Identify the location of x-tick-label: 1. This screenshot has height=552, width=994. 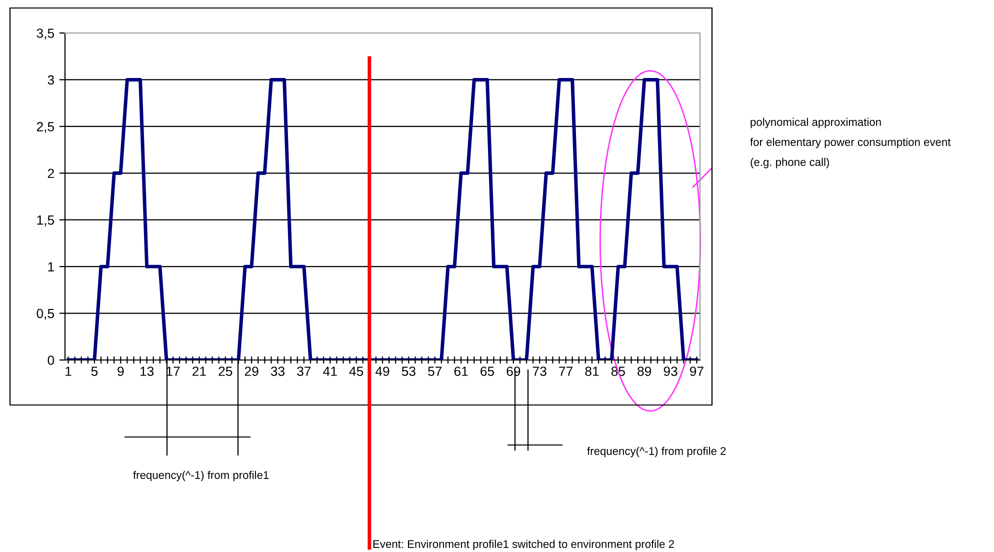
(69, 371).